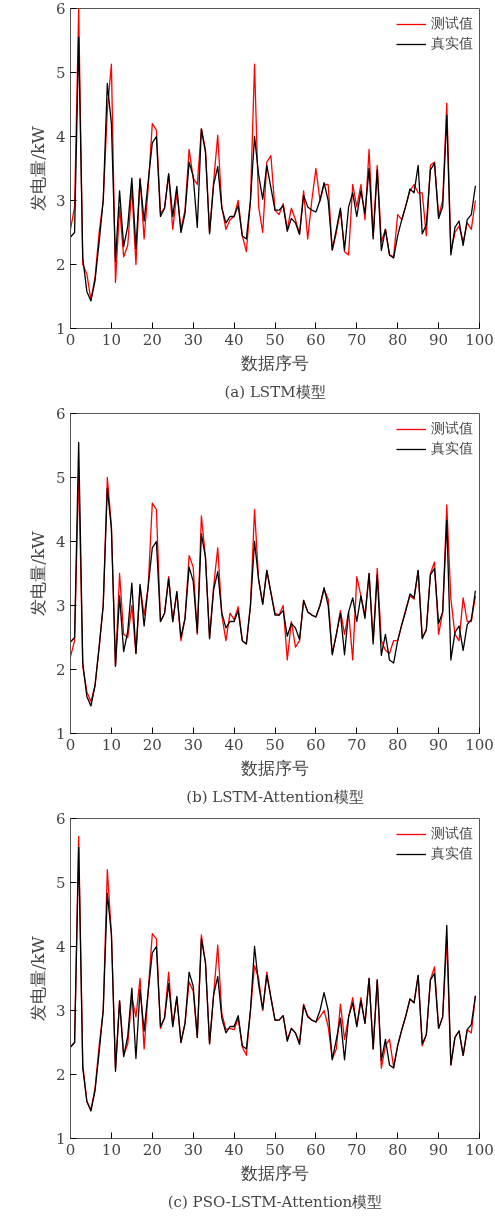 Image resolution: width=495 pixels, height=1225 pixels. Describe the element at coordinates (275, 1201) in the screenshot. I see `text: (c) PSO-LSTM-Attention模型` at that location.